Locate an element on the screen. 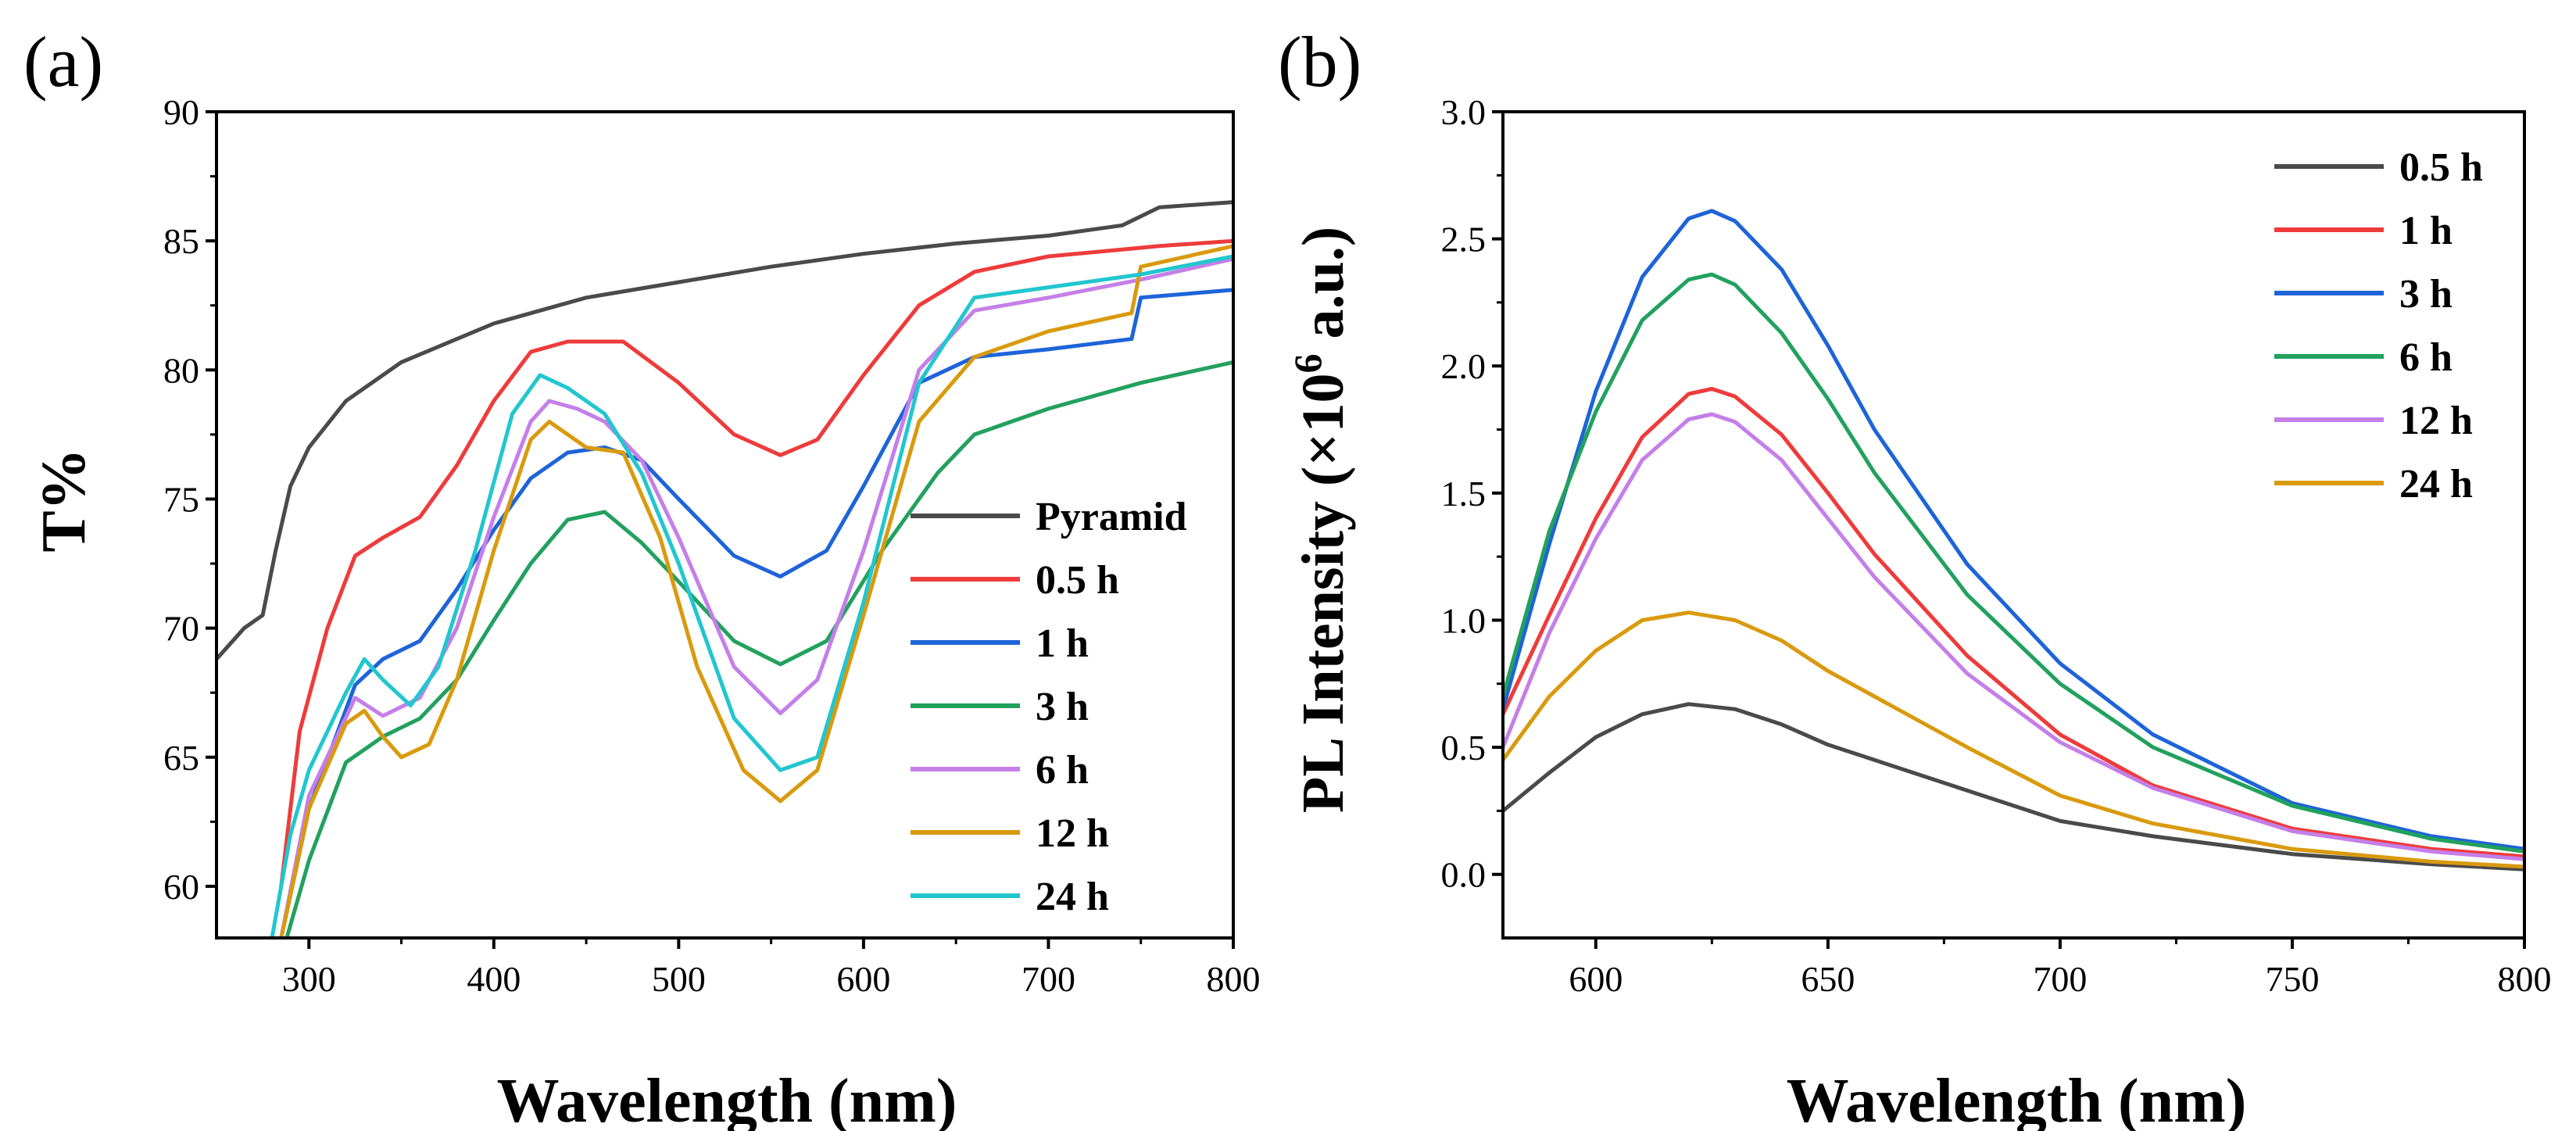  panel-b-x-tick-label: 800 is located at coordinates (2525, 979).